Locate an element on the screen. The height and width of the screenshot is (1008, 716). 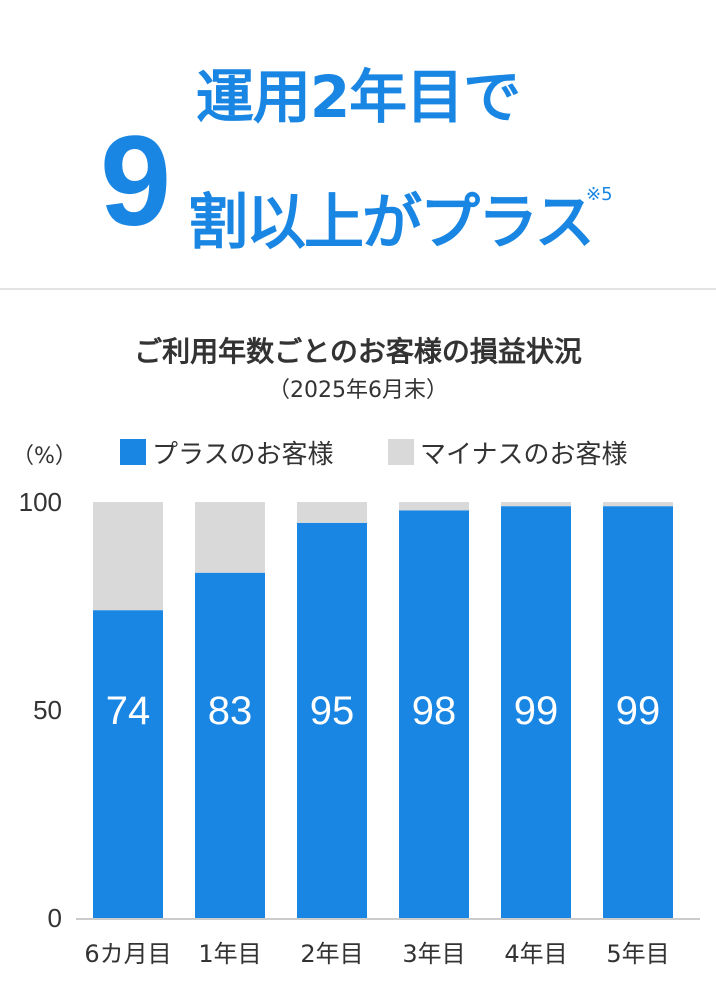
x-category-label: 1年目 is located at coordinates (229, 954).